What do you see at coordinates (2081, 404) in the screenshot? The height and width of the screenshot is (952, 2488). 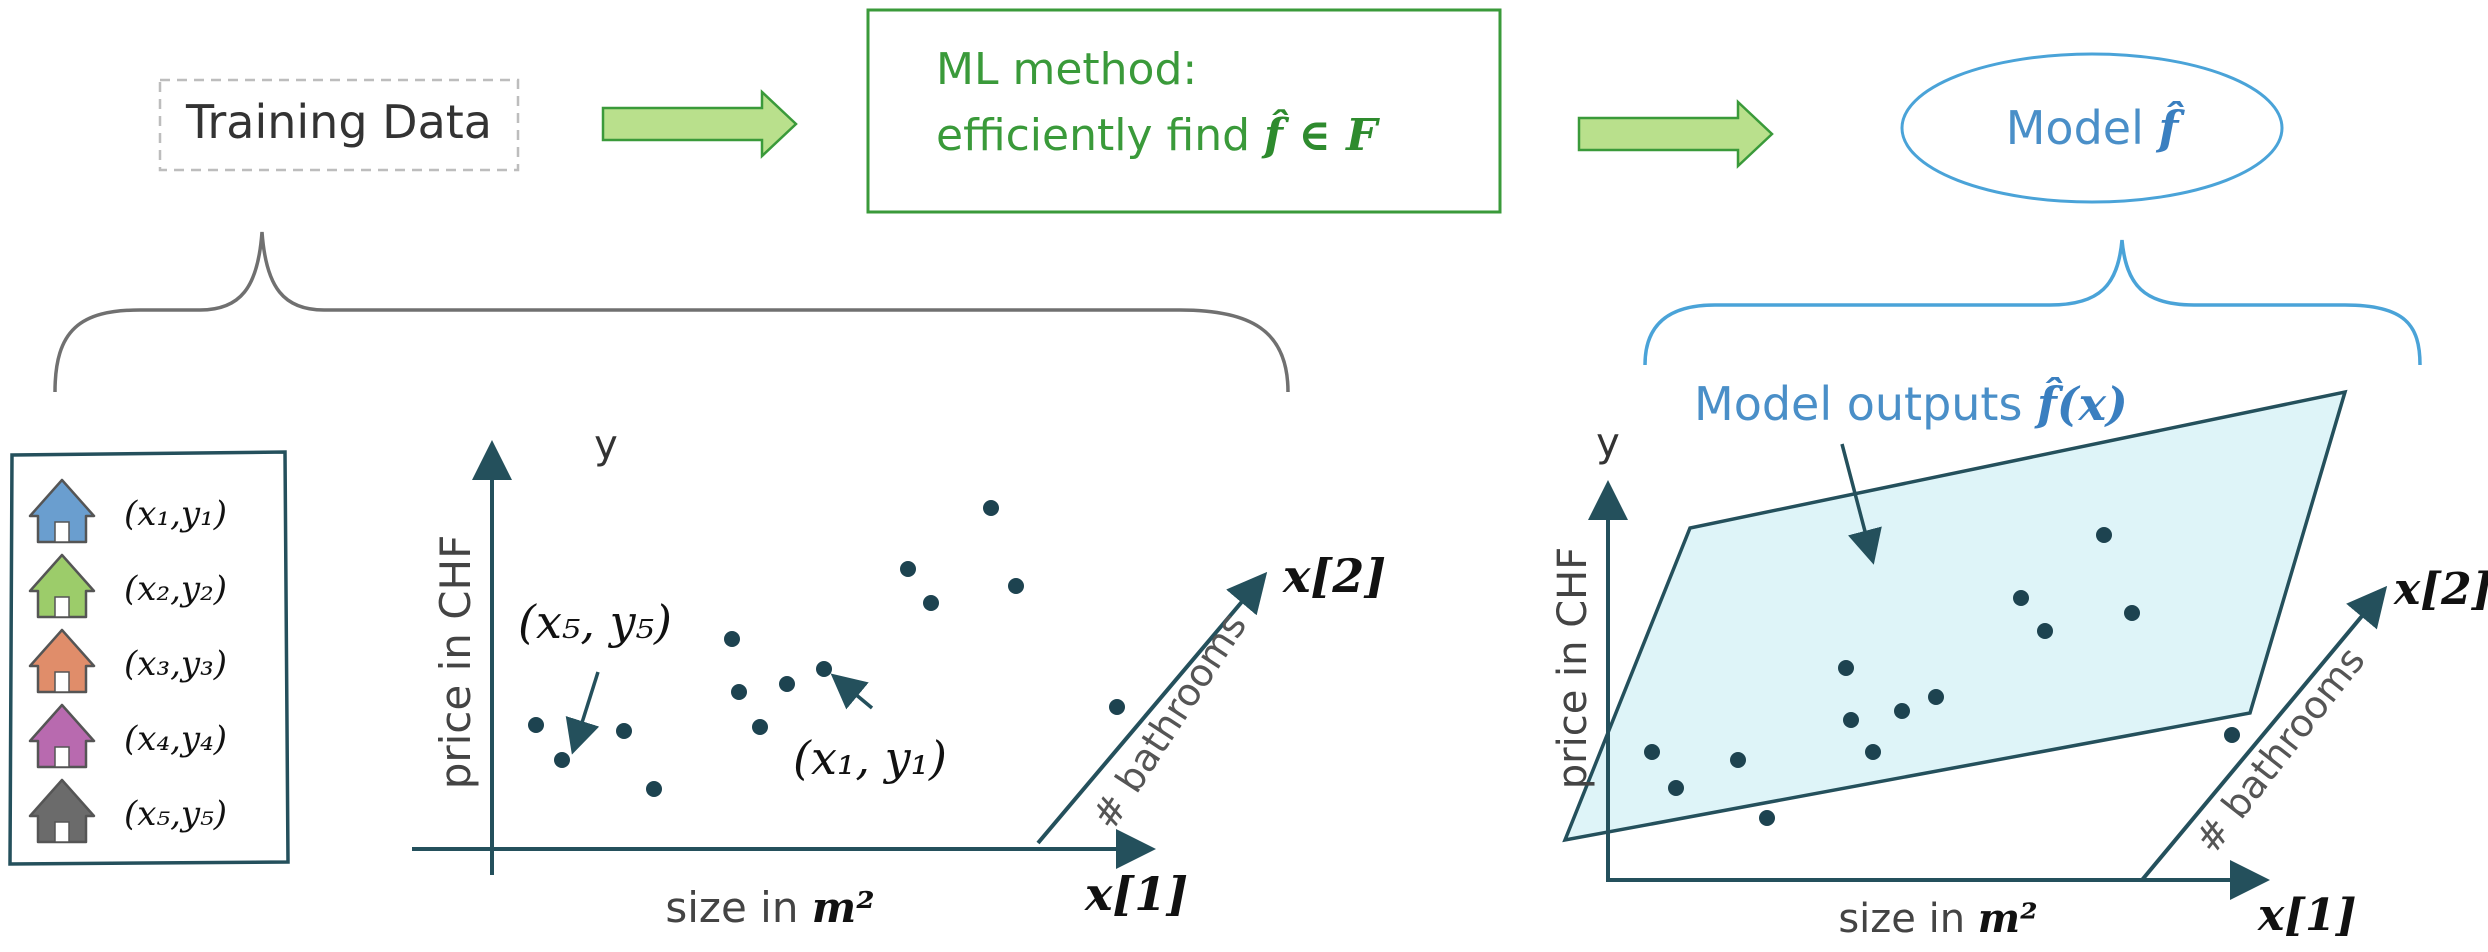 I see `model-outputs-formula: f̂(x)` at bounding box center [2081, 404].